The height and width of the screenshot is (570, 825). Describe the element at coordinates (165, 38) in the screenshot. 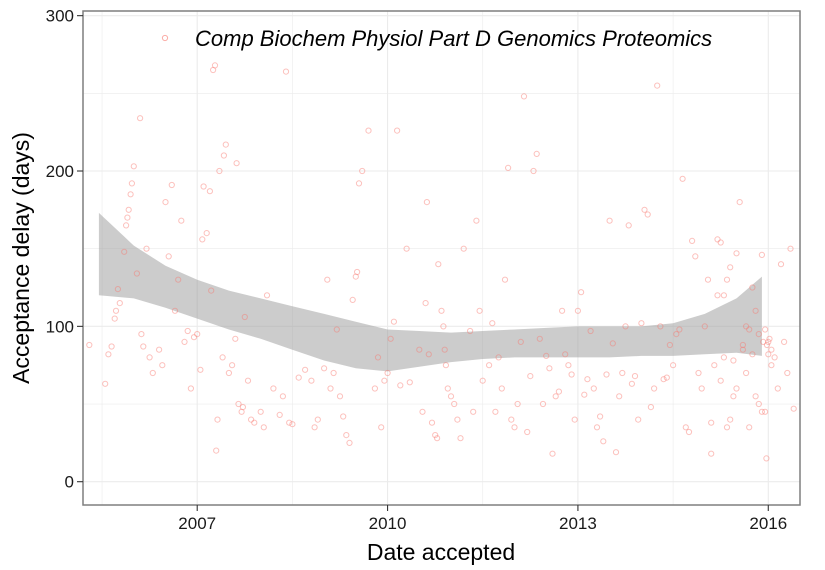

I see `legend-key-point` at that location.